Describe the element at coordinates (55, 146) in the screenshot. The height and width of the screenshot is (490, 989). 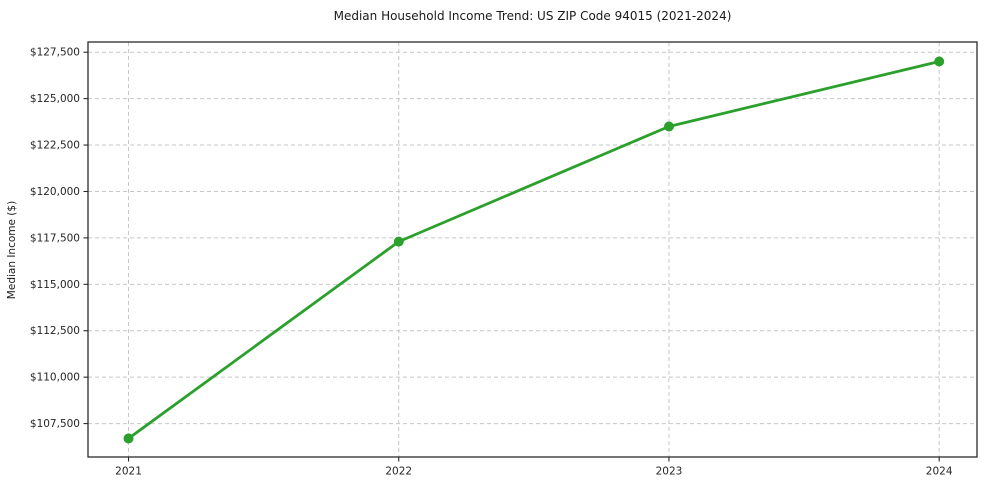
I see `y-tick-label: $122,500` at that location.